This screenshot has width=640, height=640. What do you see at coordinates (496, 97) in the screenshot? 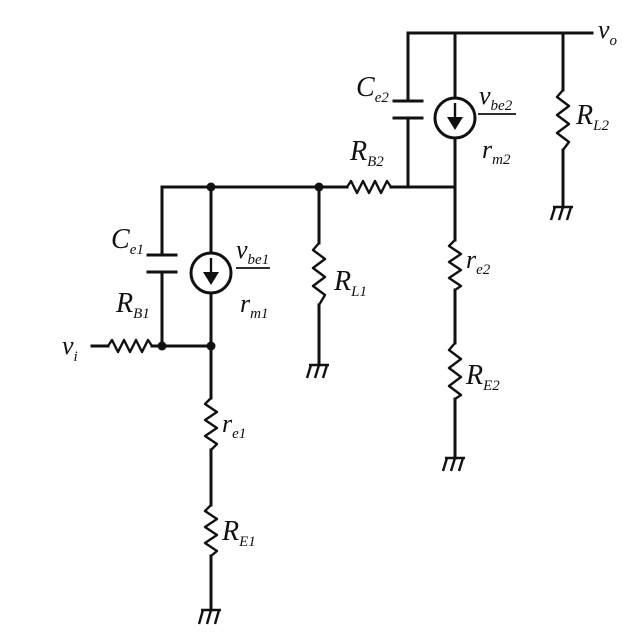
I see `label-vbe2: vbe2` at bounding box center [496, 97].